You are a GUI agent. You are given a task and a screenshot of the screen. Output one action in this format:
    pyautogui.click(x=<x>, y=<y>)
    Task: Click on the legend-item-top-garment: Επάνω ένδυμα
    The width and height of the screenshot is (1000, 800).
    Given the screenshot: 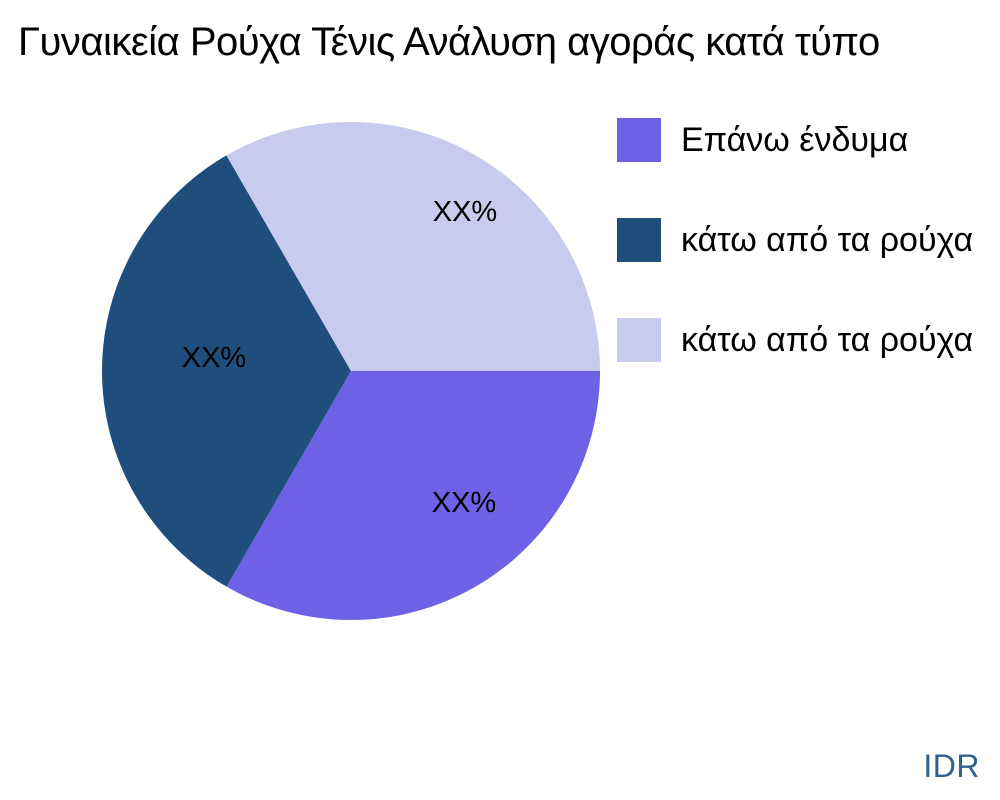 What is the action you would take?
    pyautogui.click(x=795, y=140)
    